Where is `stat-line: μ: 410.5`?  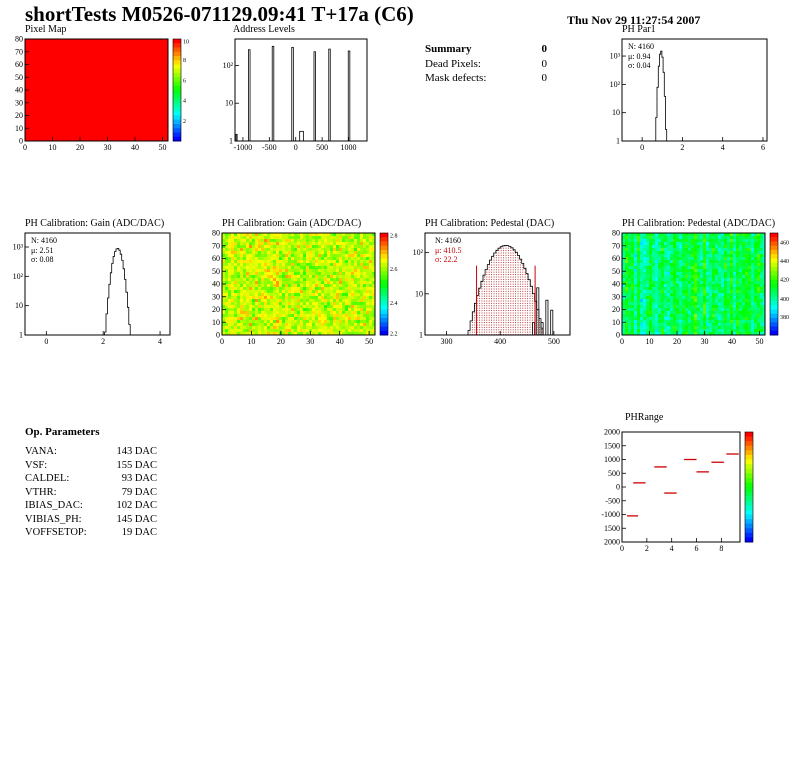
stat-line: μ: 410.5 is located at coordinates (448, 250).